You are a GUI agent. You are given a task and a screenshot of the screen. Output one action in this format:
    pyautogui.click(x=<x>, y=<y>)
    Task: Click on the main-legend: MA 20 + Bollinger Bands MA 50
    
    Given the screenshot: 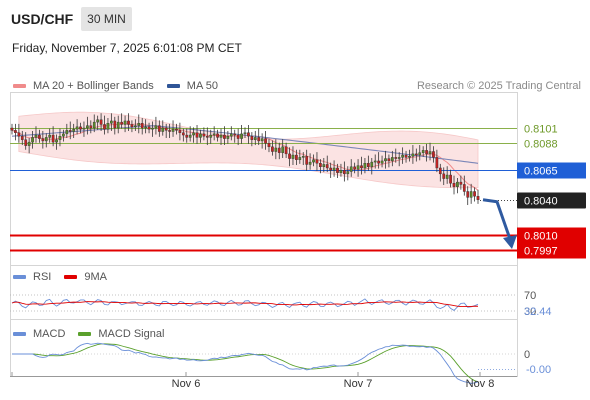 What is the action you would take?
    pyautogui.click(x=115, y=86)
    